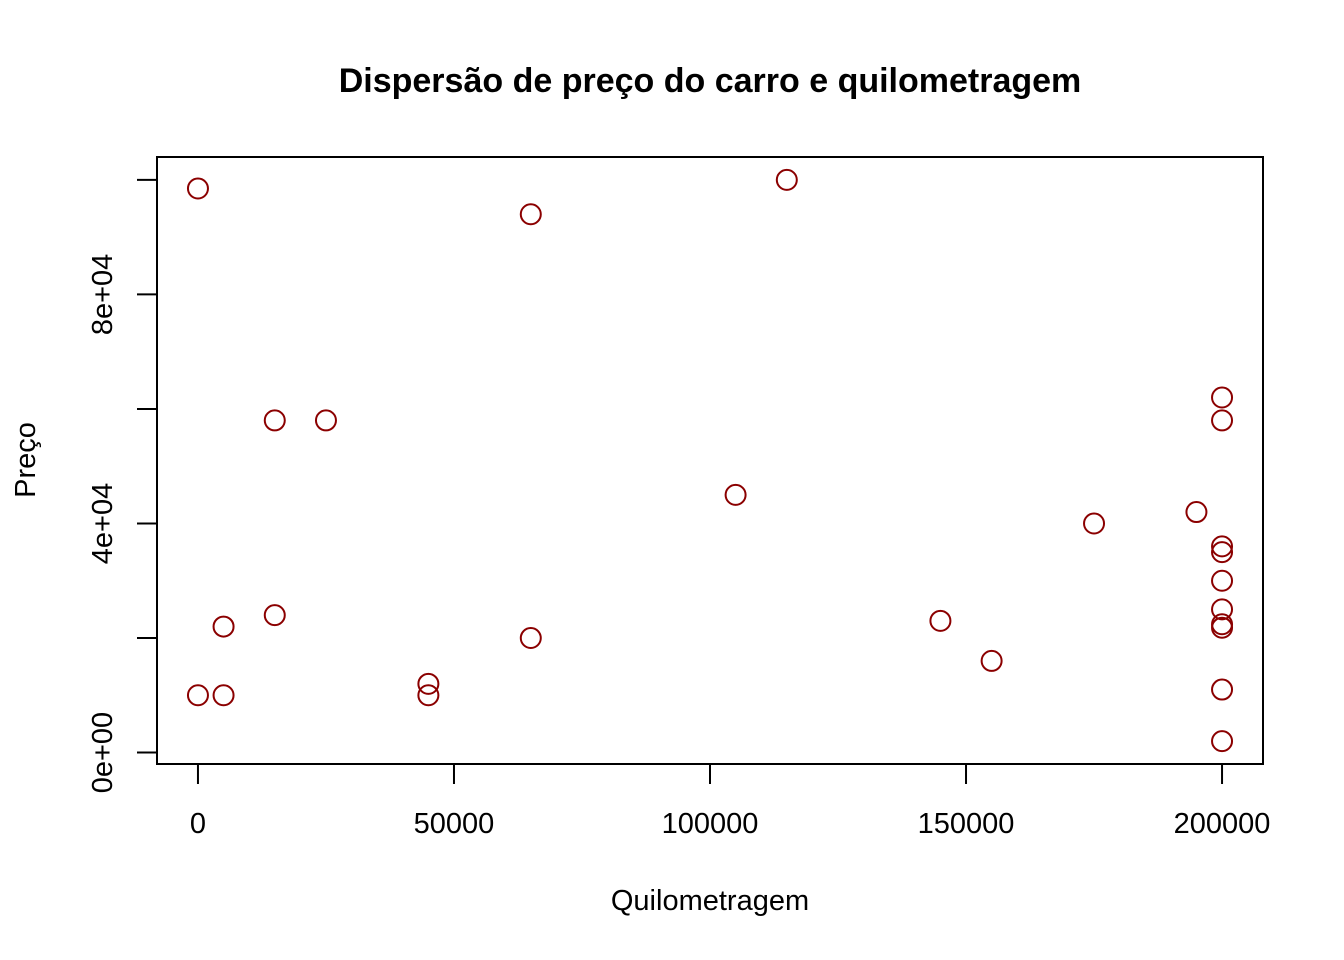 This screenshot has width=1344, height=960. What do you see at coordinates (710, 901) in the screenshot?
I see `x-axis-label: Quilometragem` at bounding box center [710, 901].